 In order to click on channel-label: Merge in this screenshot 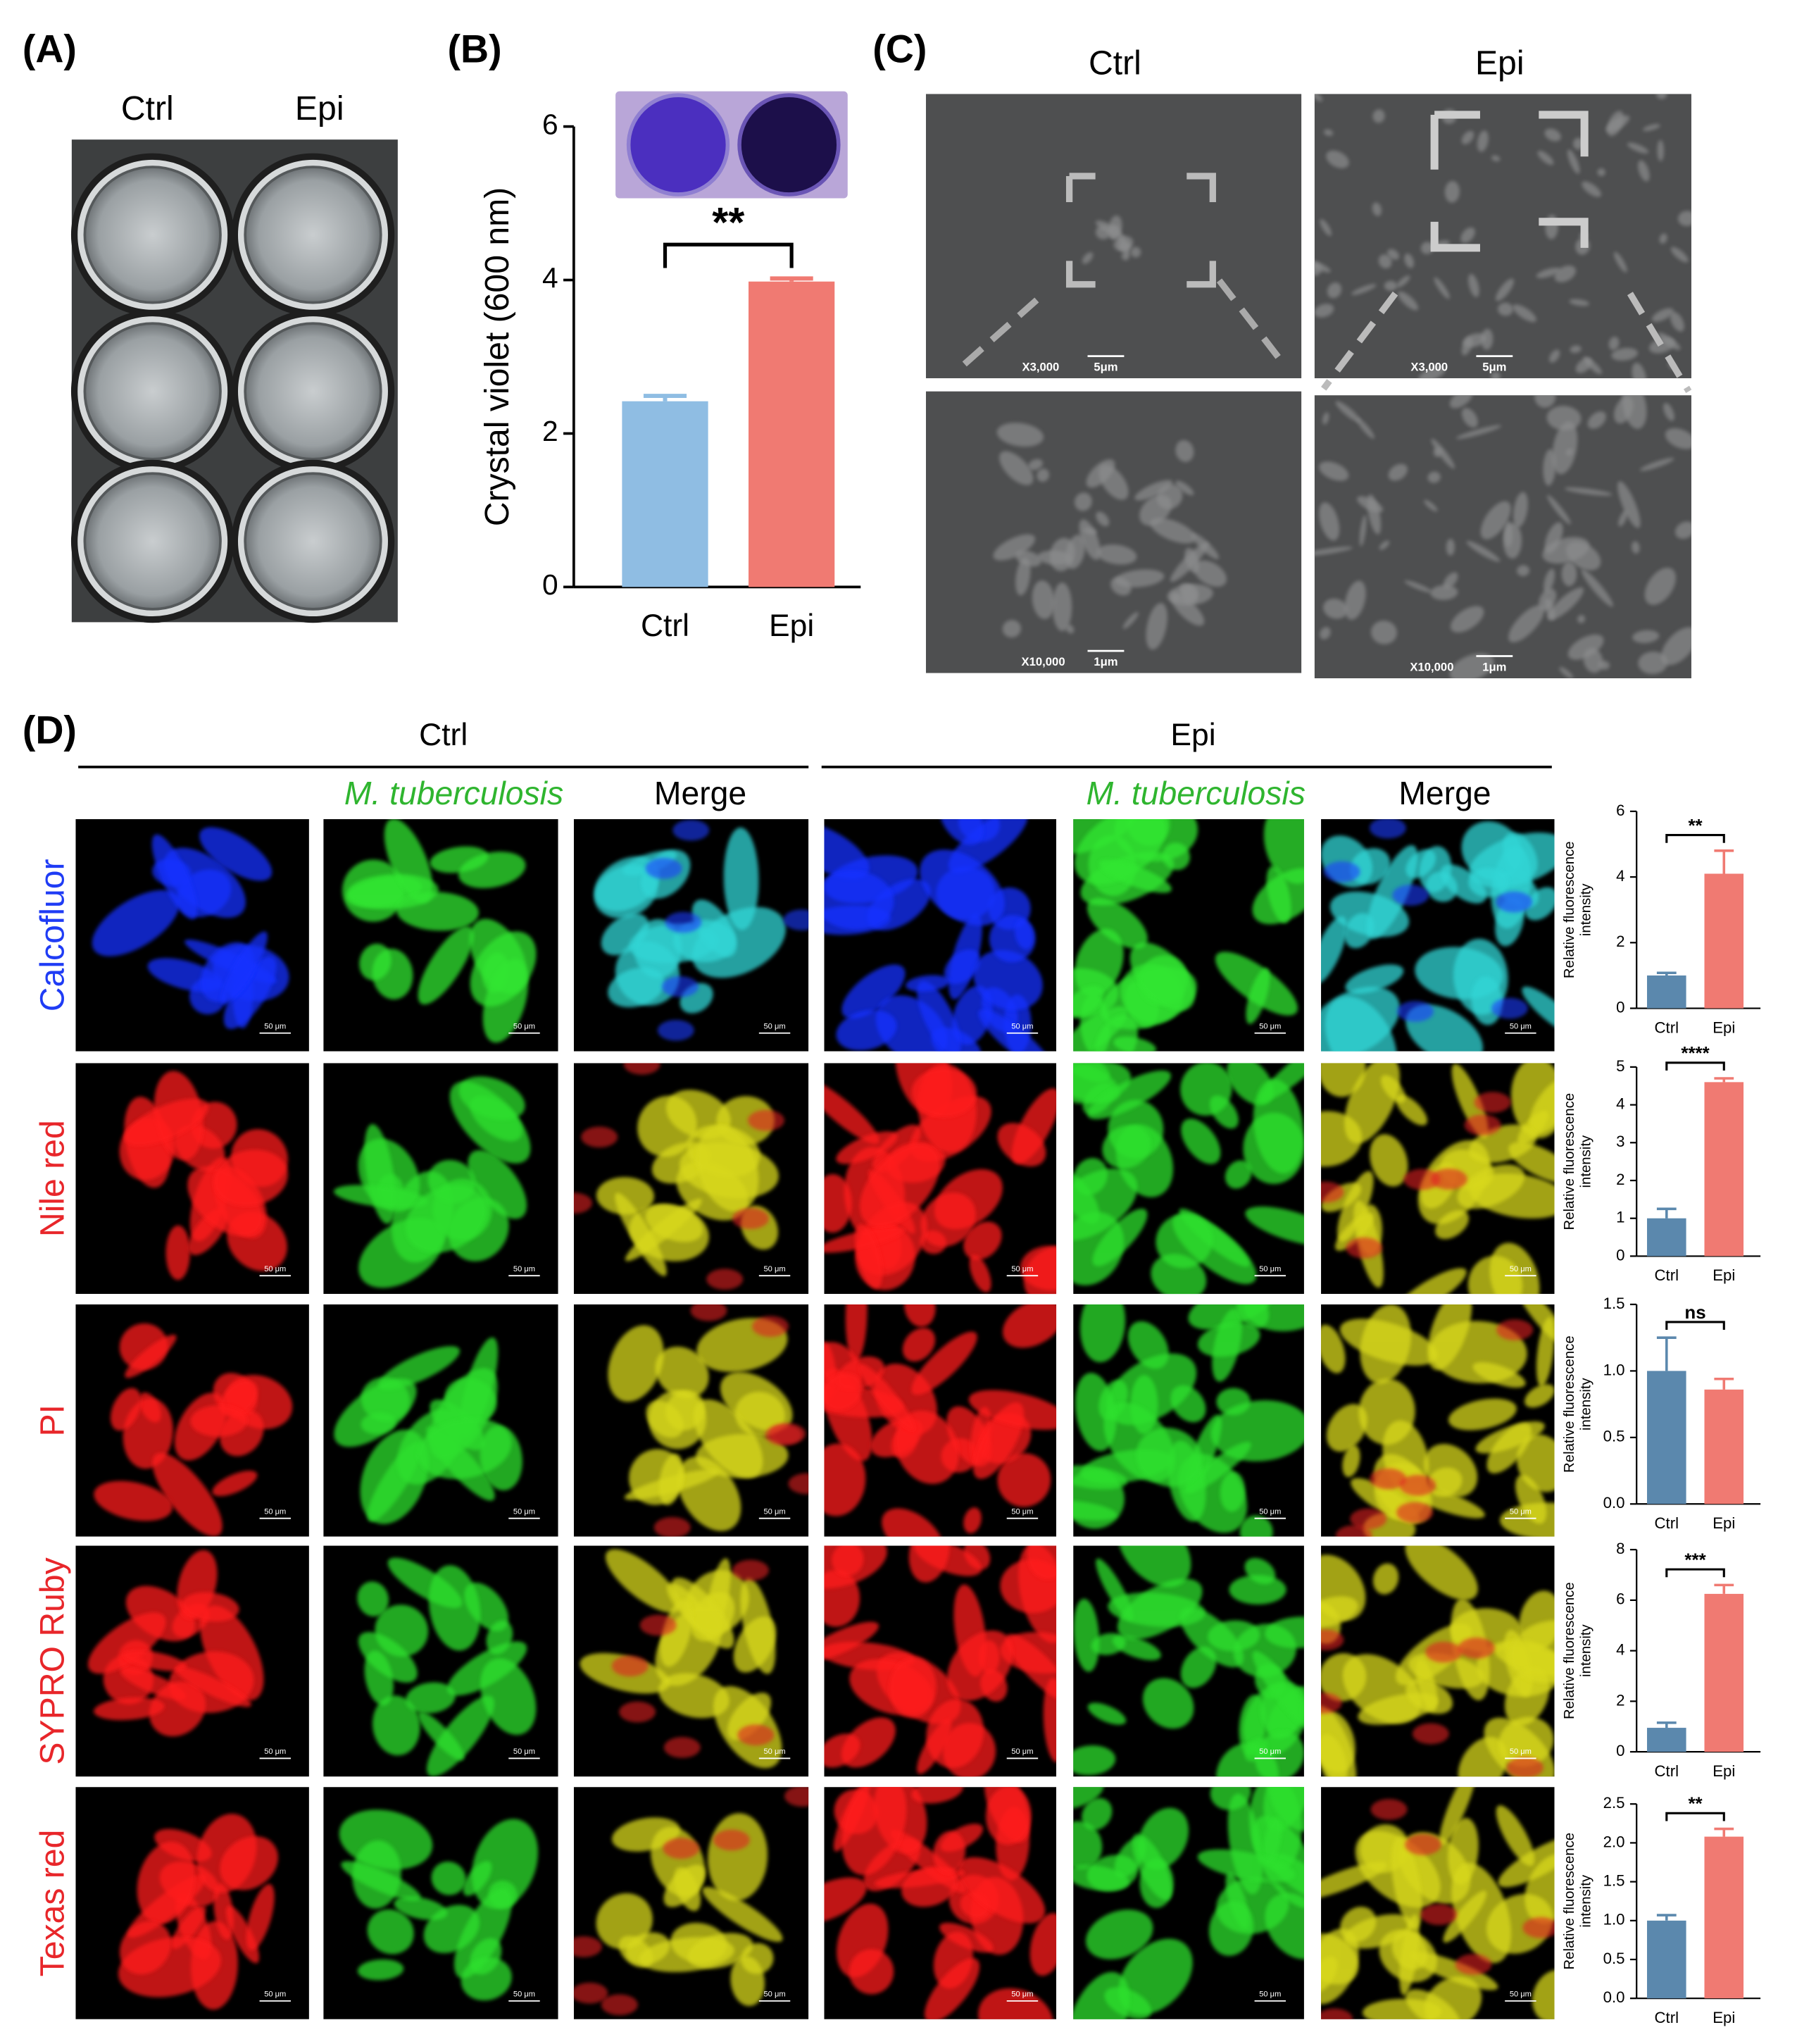, I will do `click(1445, 793)`.